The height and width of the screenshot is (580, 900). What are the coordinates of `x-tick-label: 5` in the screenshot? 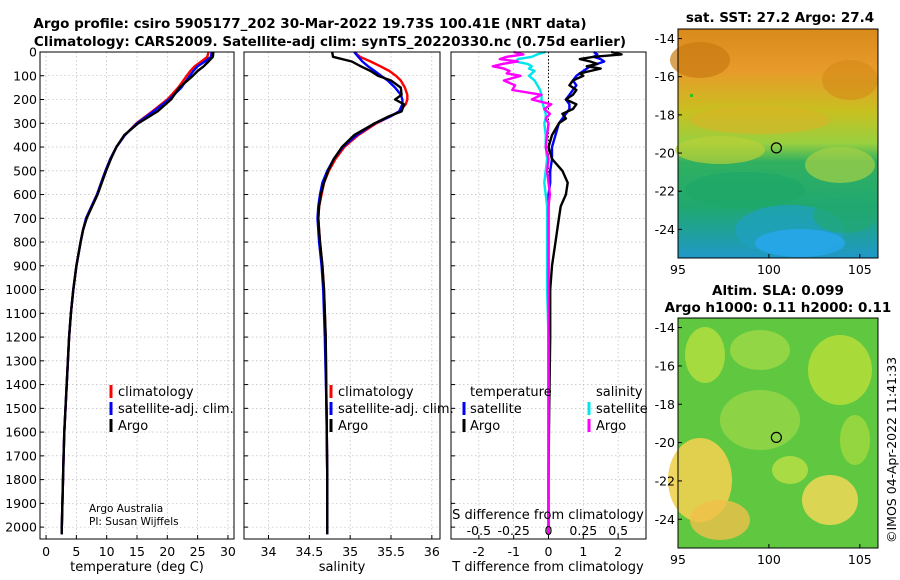 It's located at (76, 551).